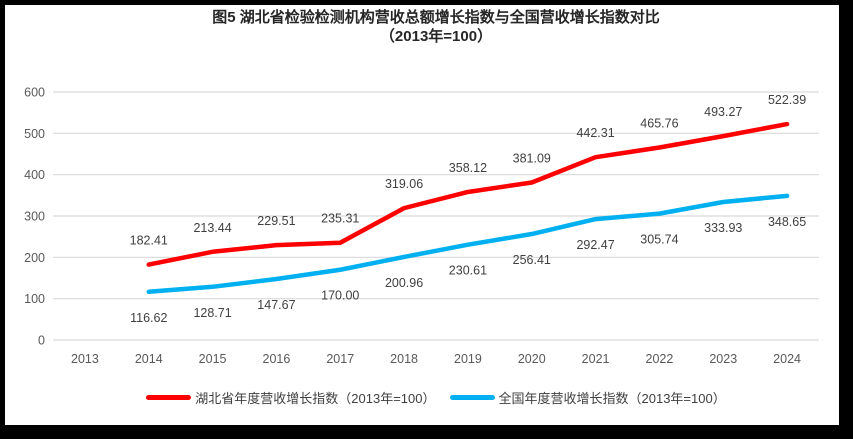  I want to click on data-label-national: 348.65, so click(787, 222).